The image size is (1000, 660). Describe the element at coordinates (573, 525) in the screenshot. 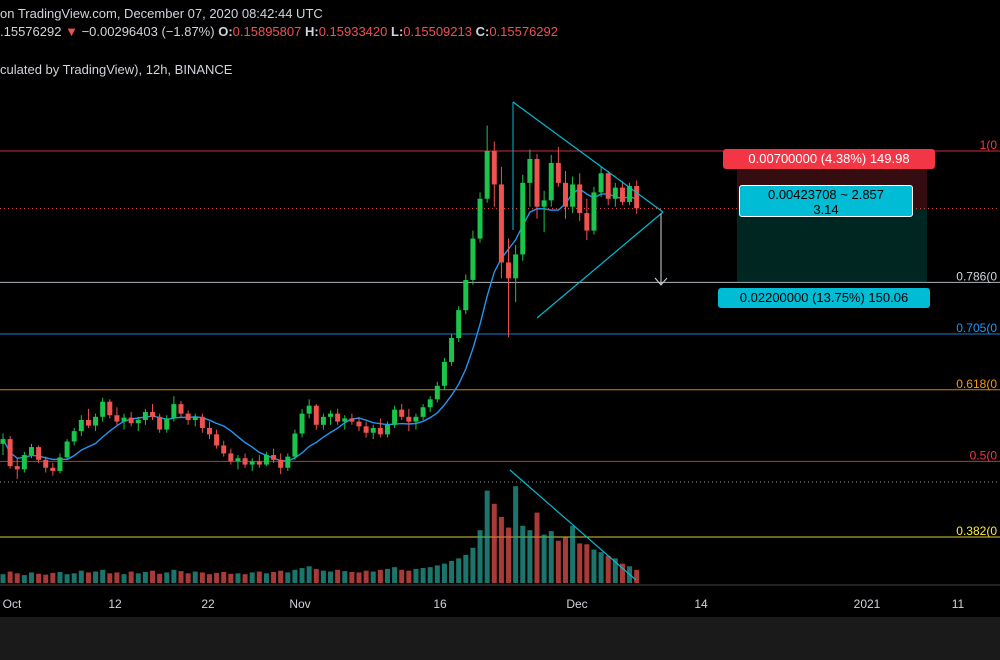

I see `volume-trend-line` at that location.